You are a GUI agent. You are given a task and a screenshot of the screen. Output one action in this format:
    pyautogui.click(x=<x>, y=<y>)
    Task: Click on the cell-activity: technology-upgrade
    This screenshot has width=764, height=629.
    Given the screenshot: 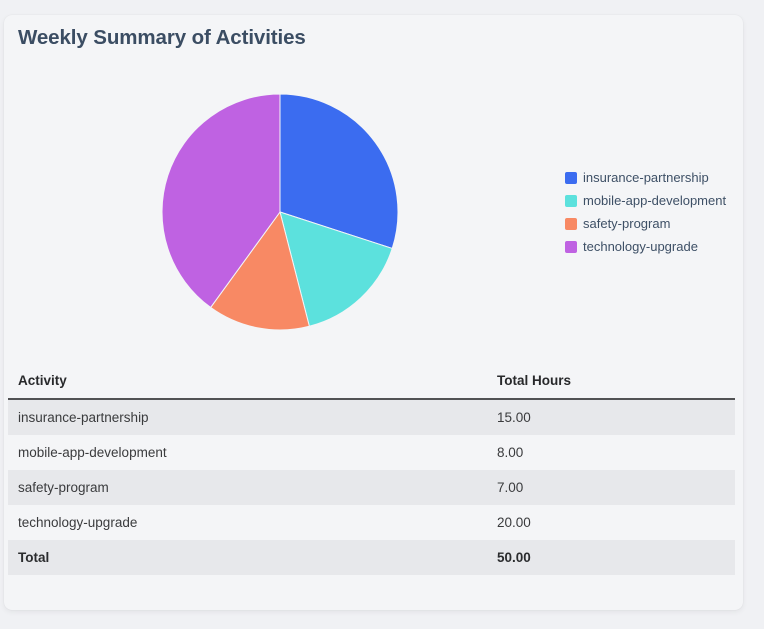 What is the action you would take?
    pyautogui.click(x=78, y=522)
    